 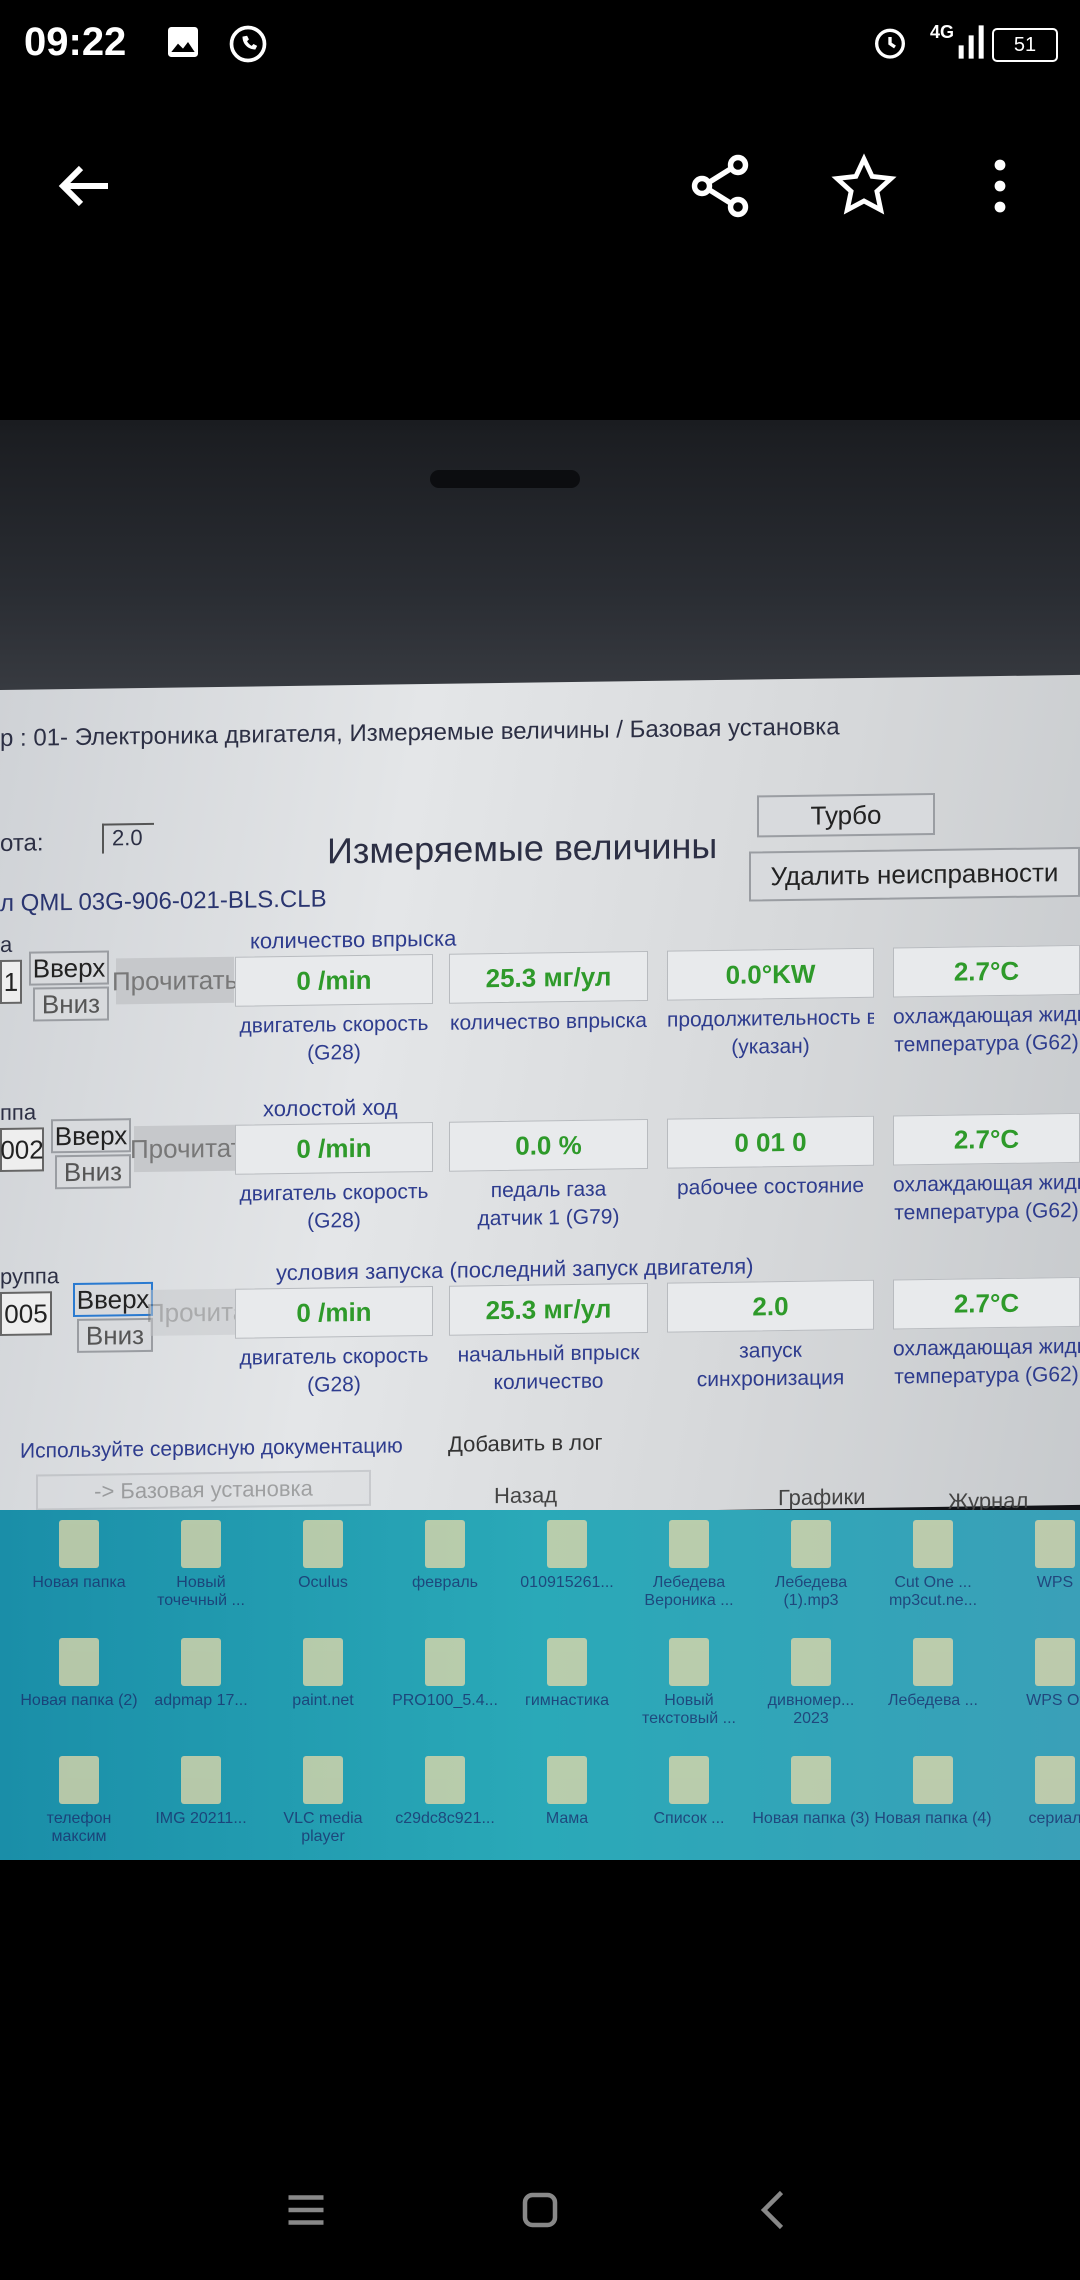 What do you see at coordinates (84, 186) in the screenshot?
I see `back-arrow-icon` at bounding box center [84, 186].